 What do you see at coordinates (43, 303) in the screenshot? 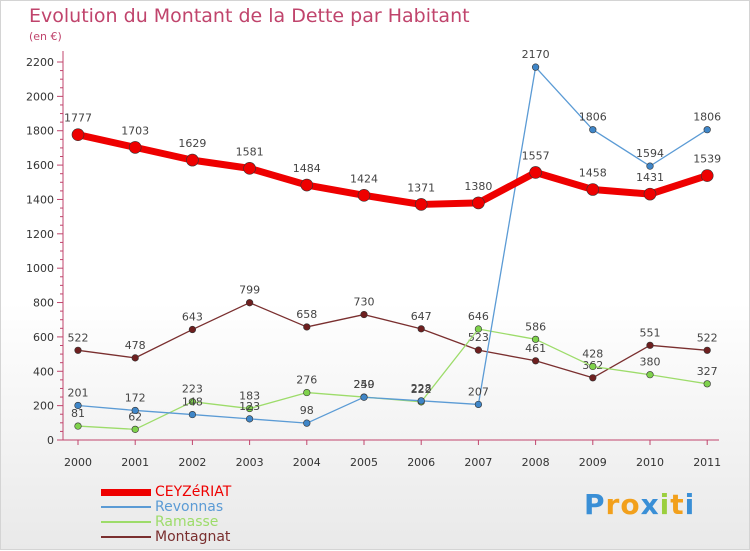
I see `y-tick-label: 800` at bounding box center [43, 303].